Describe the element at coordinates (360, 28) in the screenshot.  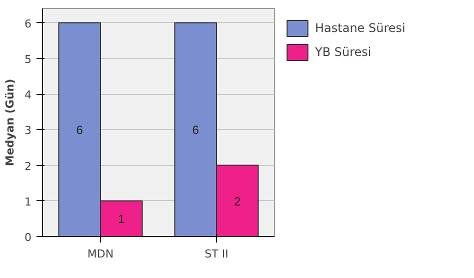
I see `legend-label: Hastane Süresi` at that location.